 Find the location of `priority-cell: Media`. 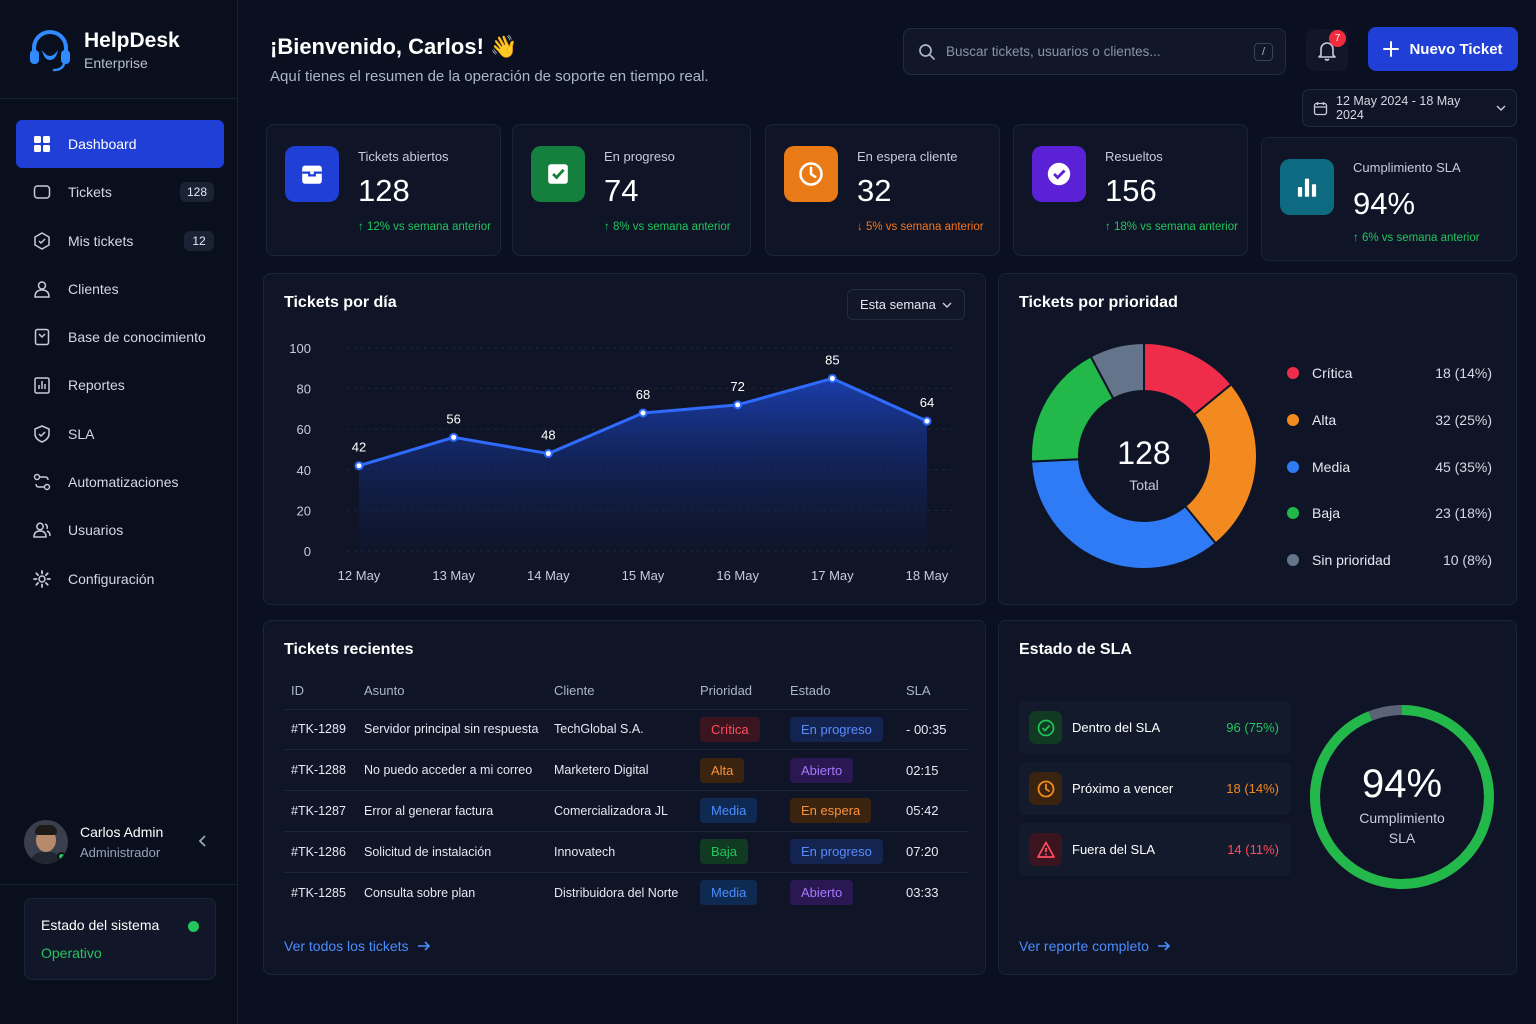

priority-cell: Media is located at coordinates (745, 892).